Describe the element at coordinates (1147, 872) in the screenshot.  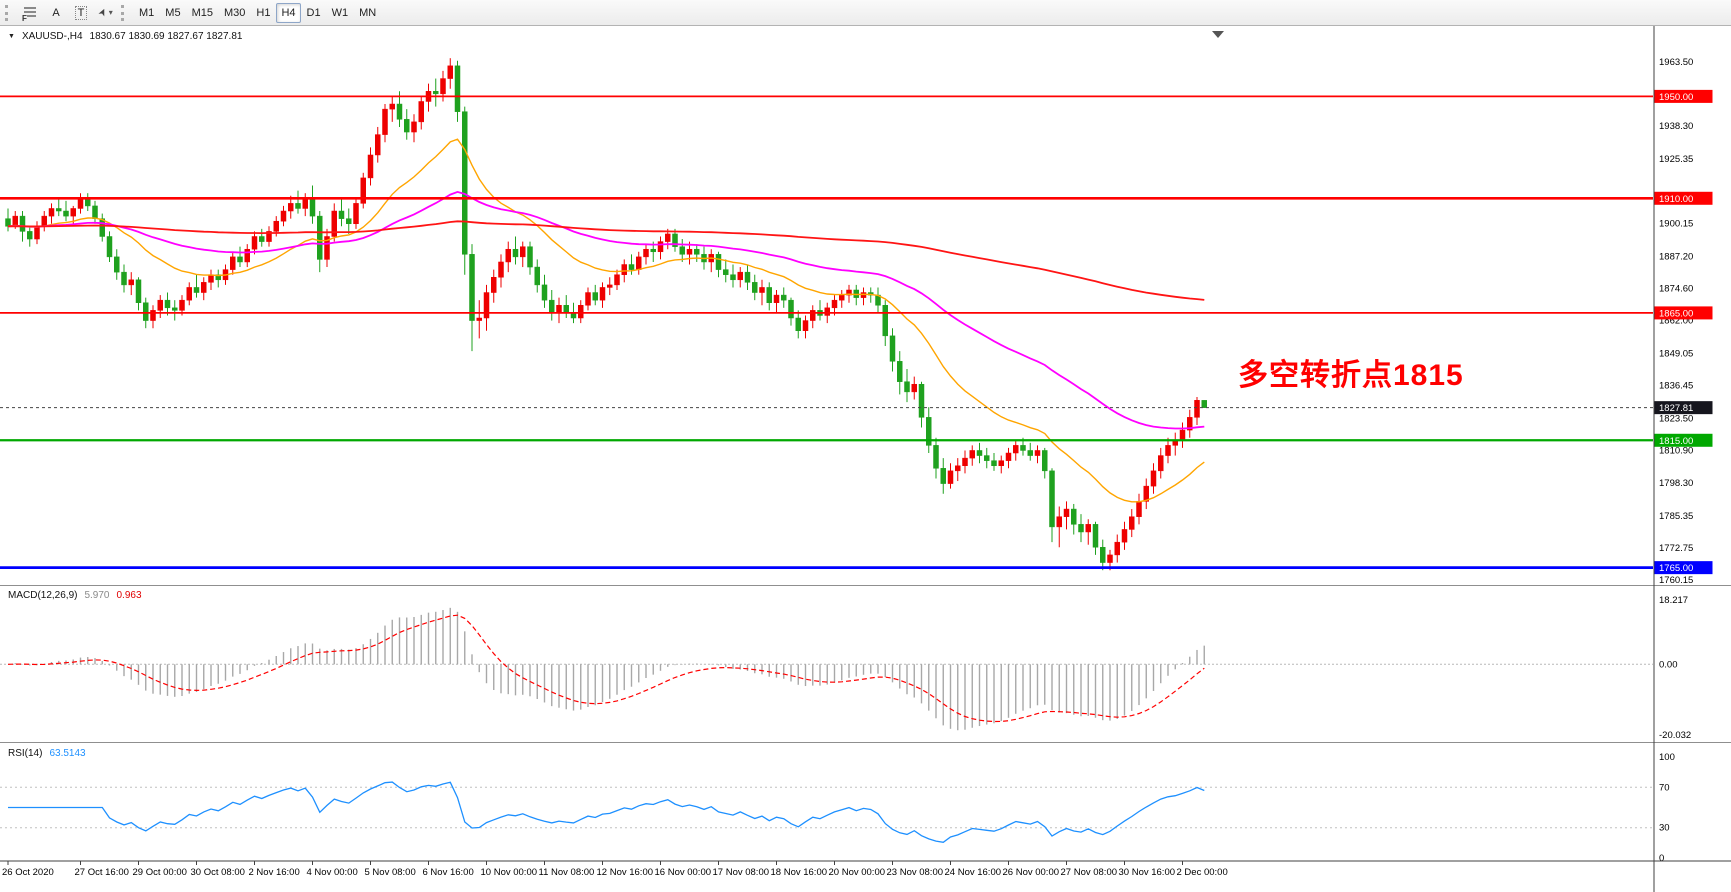
I see `axis-label: 30 Nov 16:00` at that location.